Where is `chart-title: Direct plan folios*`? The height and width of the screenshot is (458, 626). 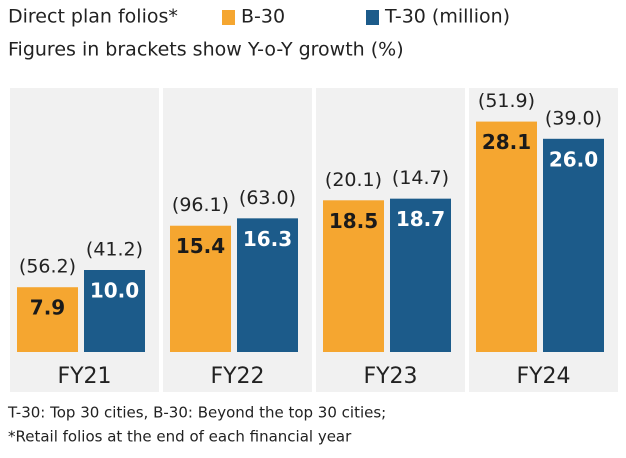
chart-title: Direct plan folios* is located at coordinates (93, 17).